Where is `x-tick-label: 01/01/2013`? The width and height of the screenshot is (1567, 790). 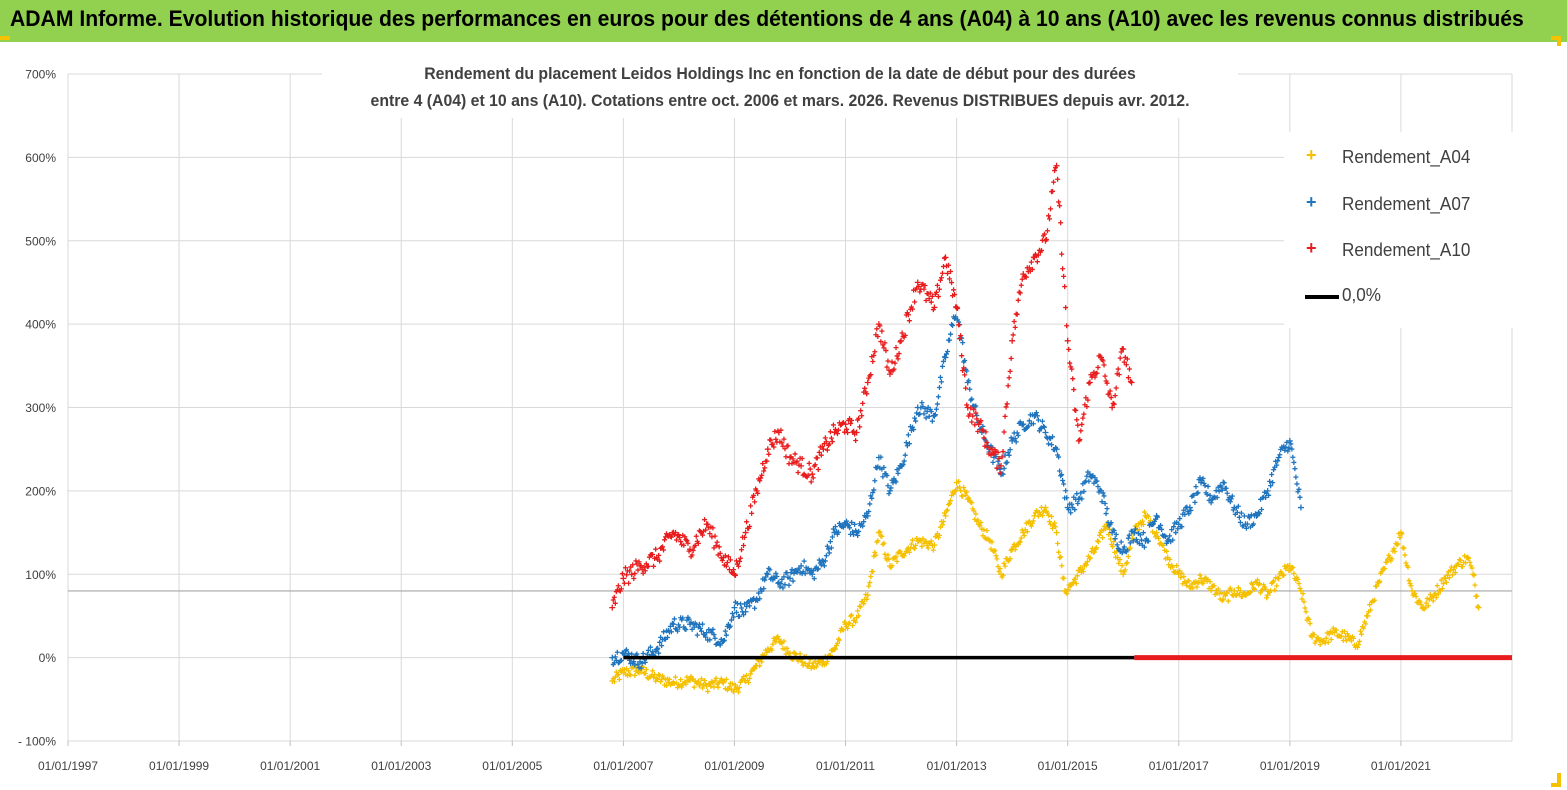
x-tick-label: 01/01/2013 is located at coordinates (957, 766).